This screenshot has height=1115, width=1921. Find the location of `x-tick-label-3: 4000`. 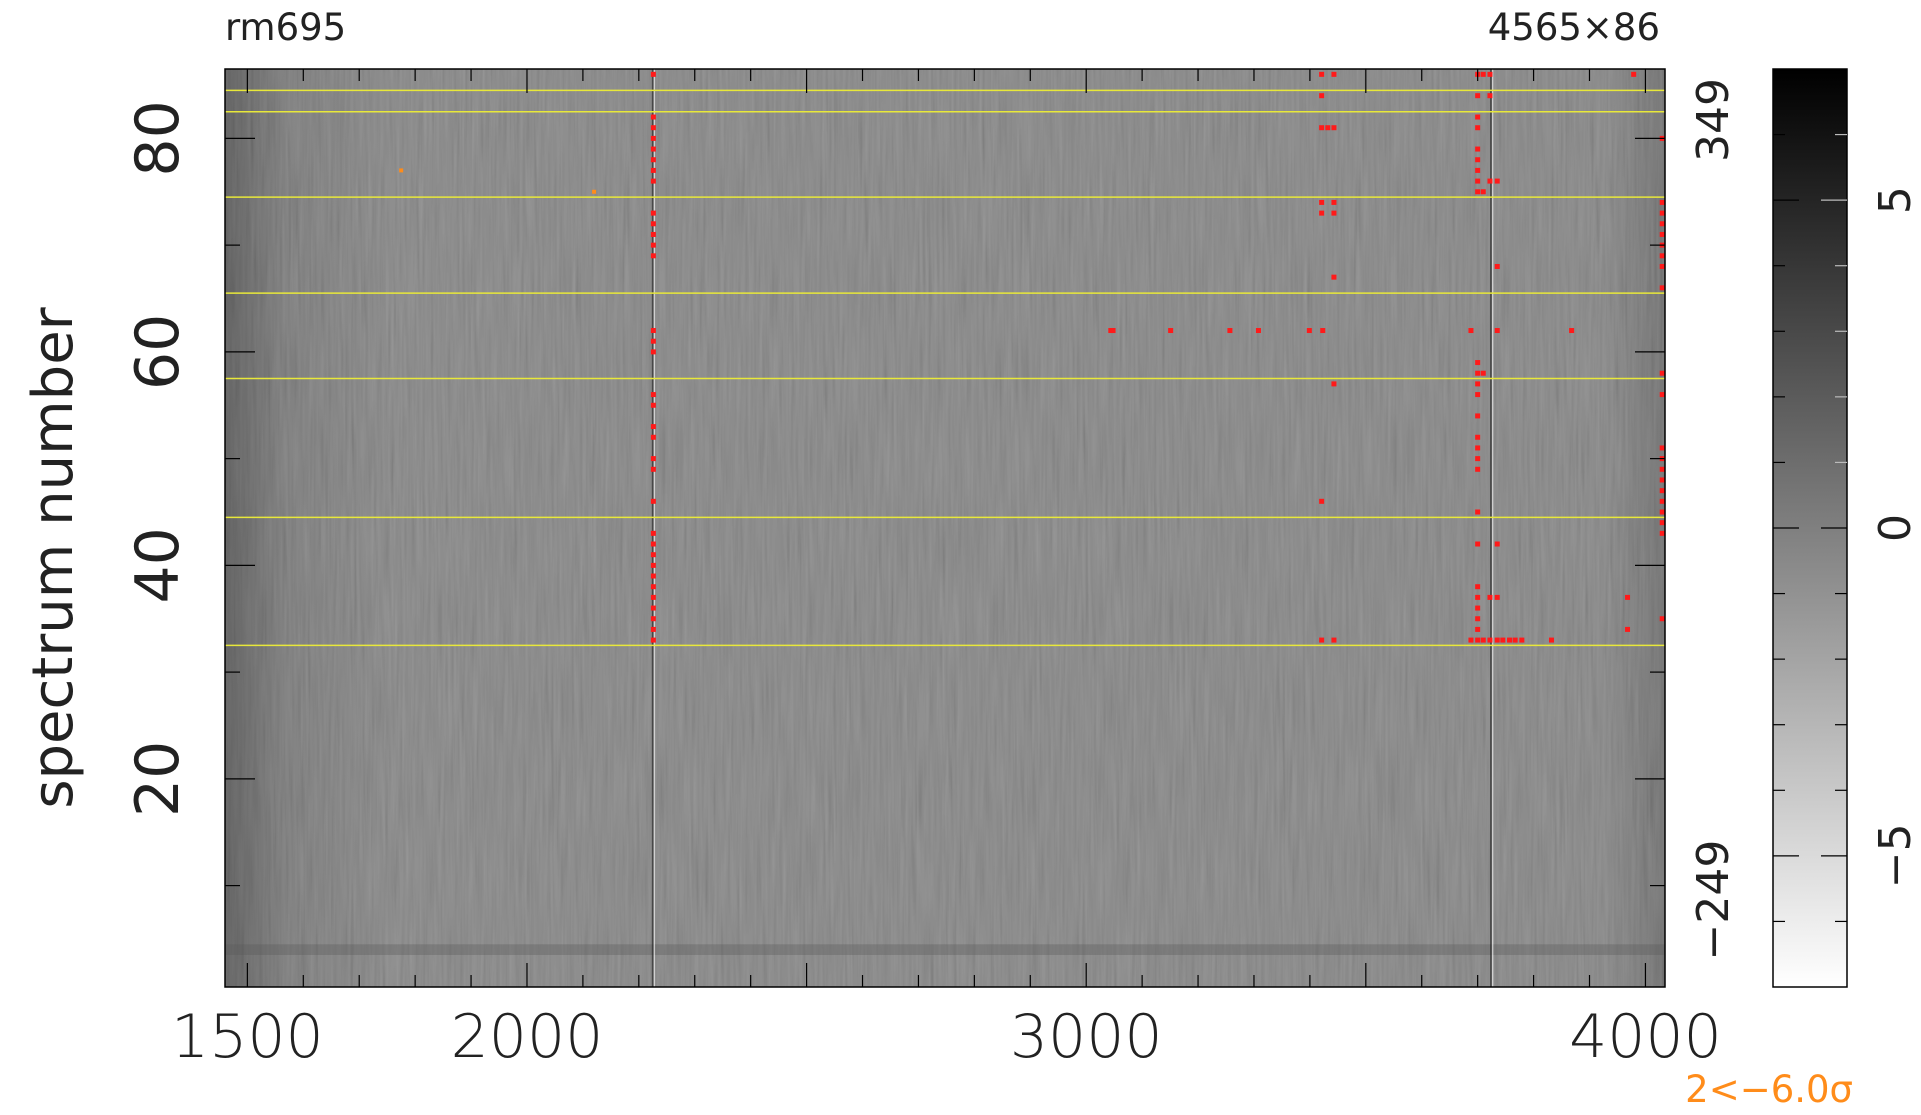

x-tick-label-3: 4000 is located at coordinates (1645, 1037).